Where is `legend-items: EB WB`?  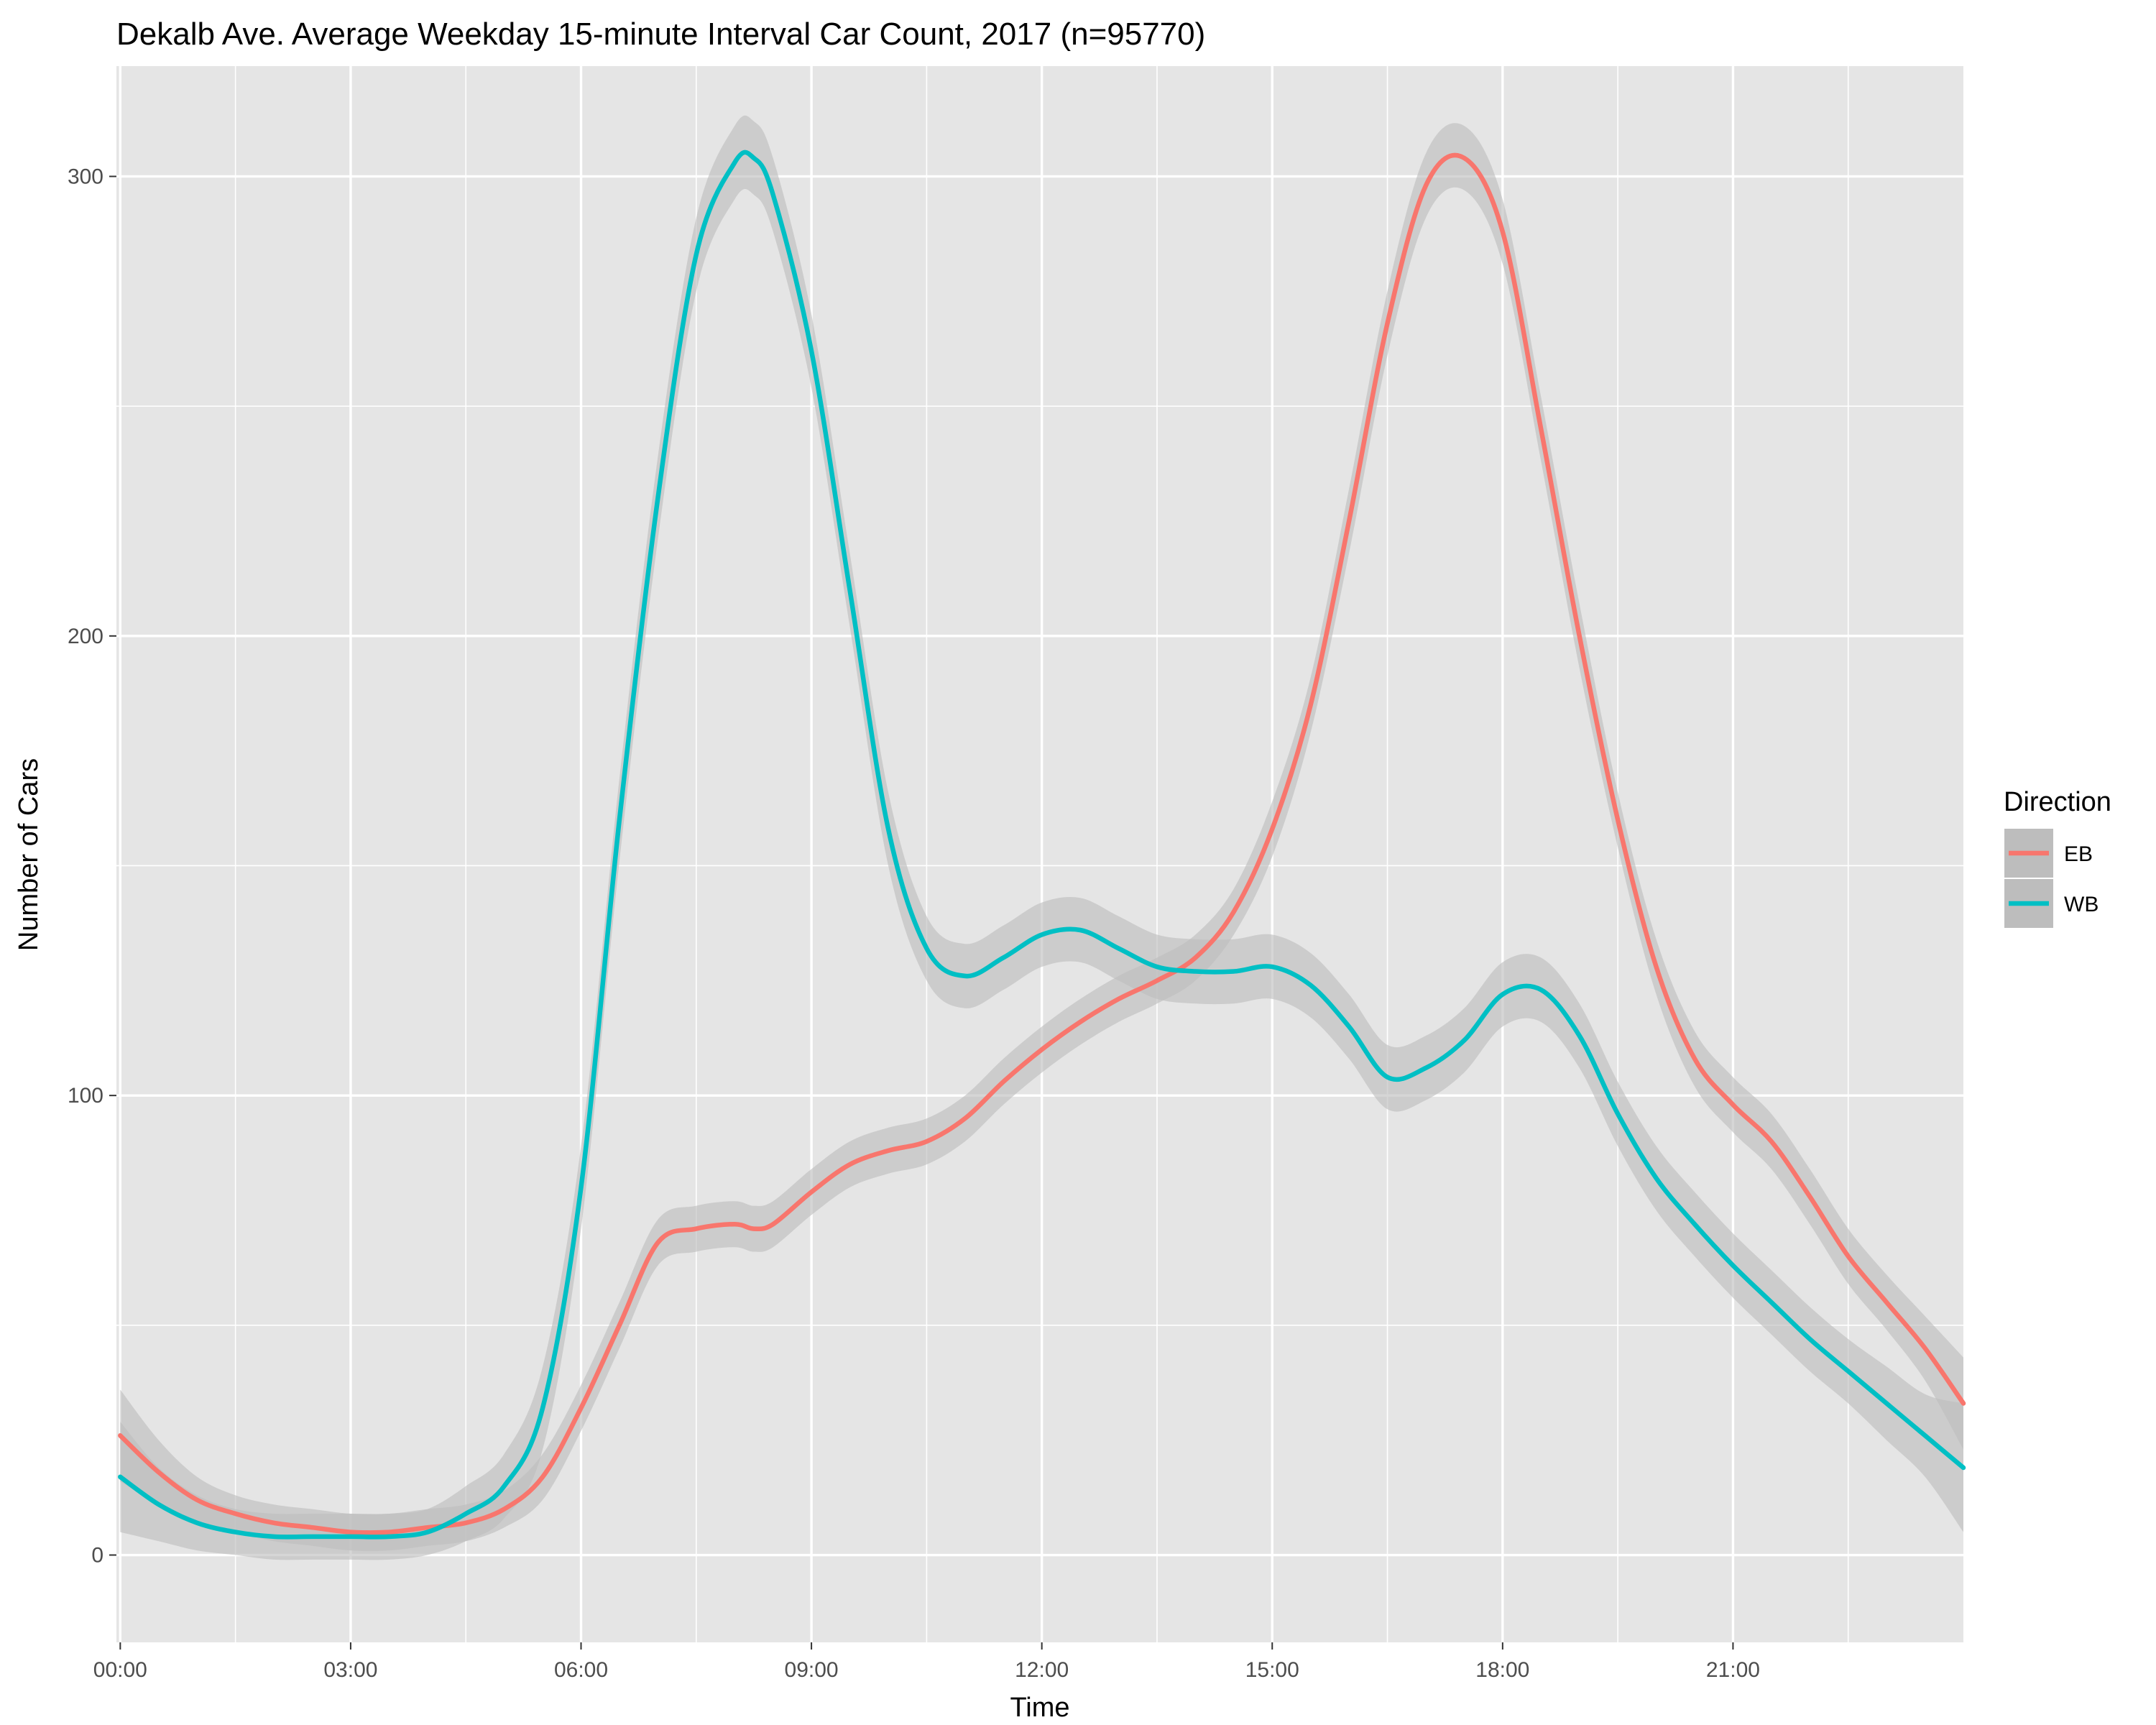 legend-items: EB WB is located at coordinates (2051, 878).